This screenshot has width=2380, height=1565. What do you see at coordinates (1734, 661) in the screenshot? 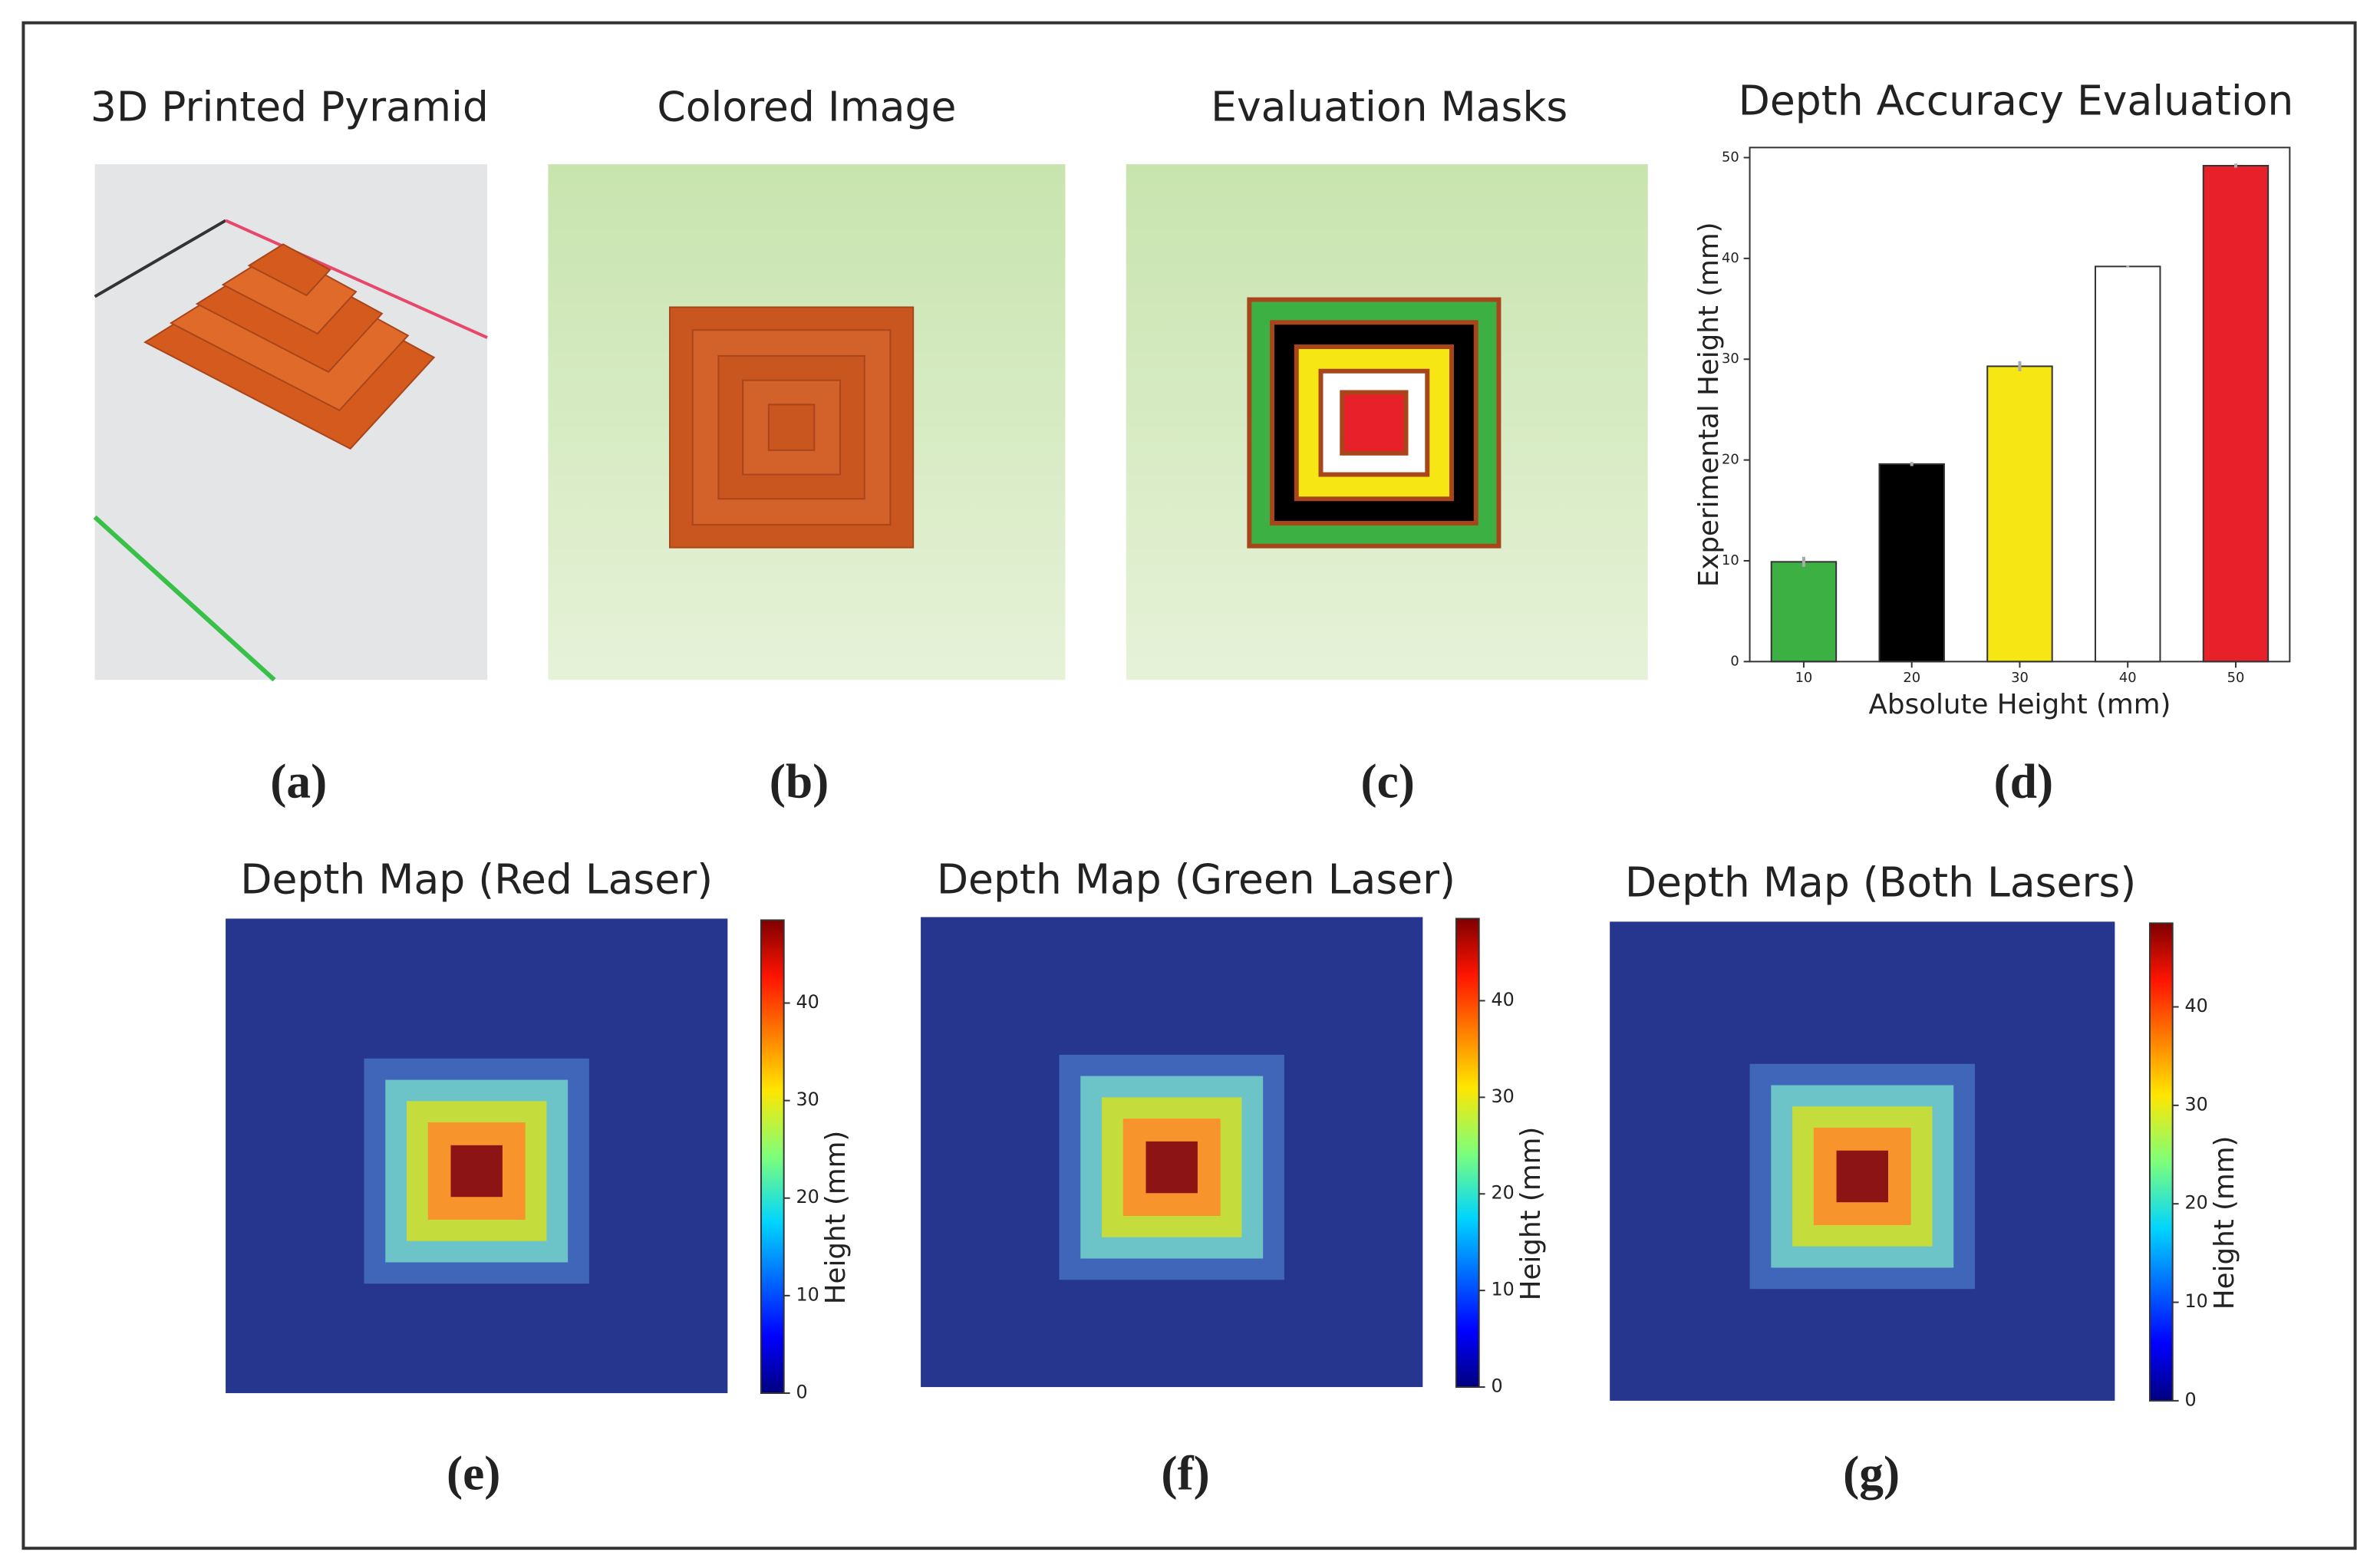
I see `y-tick-label: 0` at bounding box center [1734, 661].